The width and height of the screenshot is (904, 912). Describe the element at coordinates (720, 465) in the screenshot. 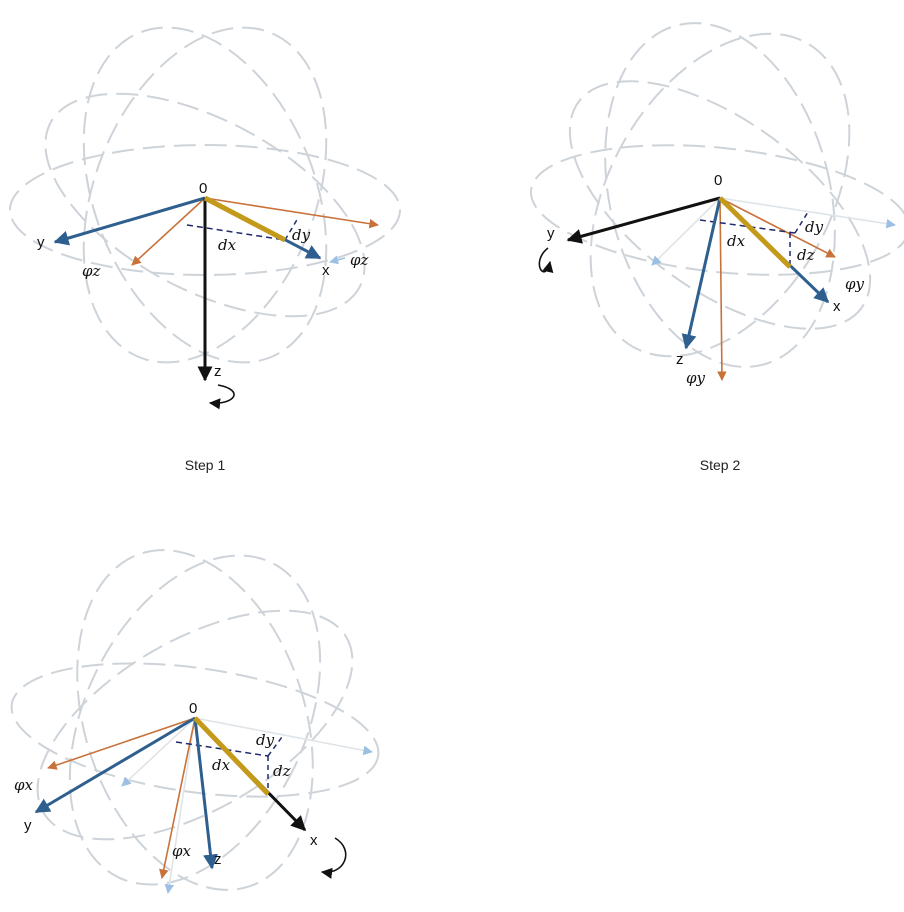

I see `step-caption: Step 2` at that location.